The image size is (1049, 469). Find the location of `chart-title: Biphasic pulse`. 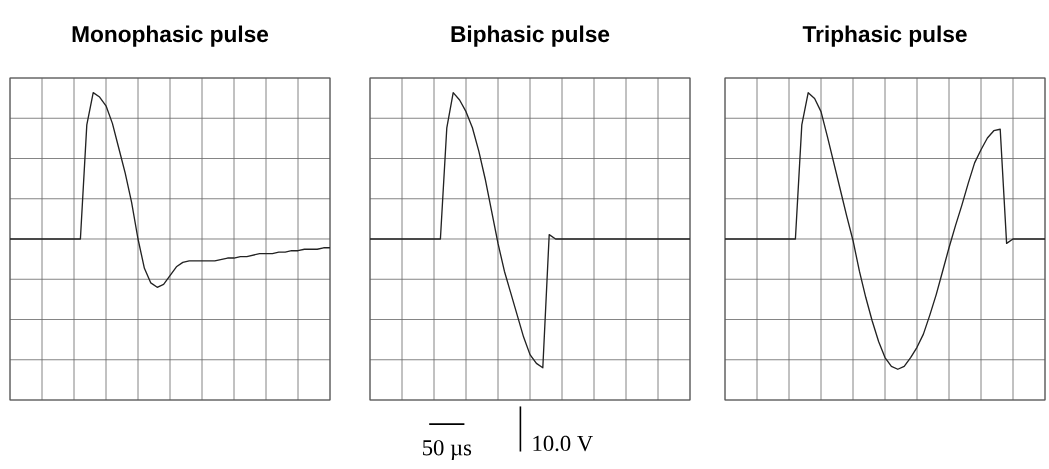

chart-title: Biphasic pulse is located at coordinates (530, 36).